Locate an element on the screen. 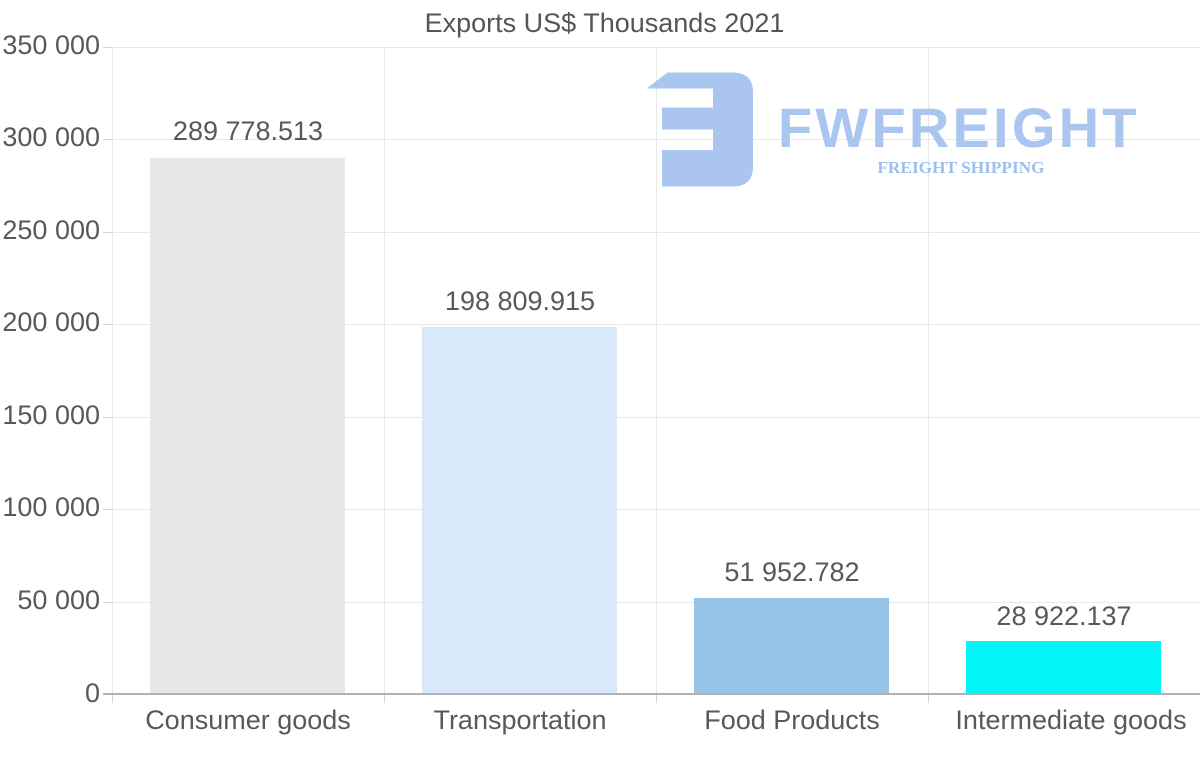  svg-text: FREIGHT SHIPPING is located at coordinates (960, 167).